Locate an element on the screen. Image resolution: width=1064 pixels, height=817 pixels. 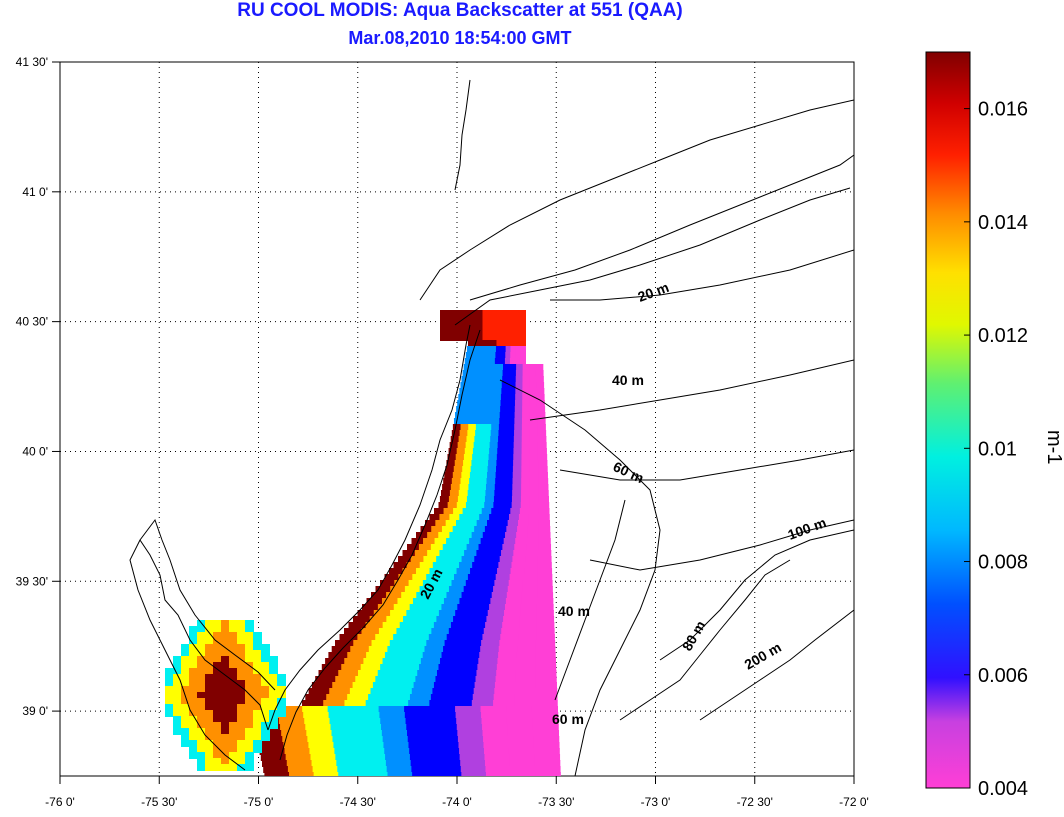
colorbar-tick-label: 0.012 is located at coordinates (1003, 336).